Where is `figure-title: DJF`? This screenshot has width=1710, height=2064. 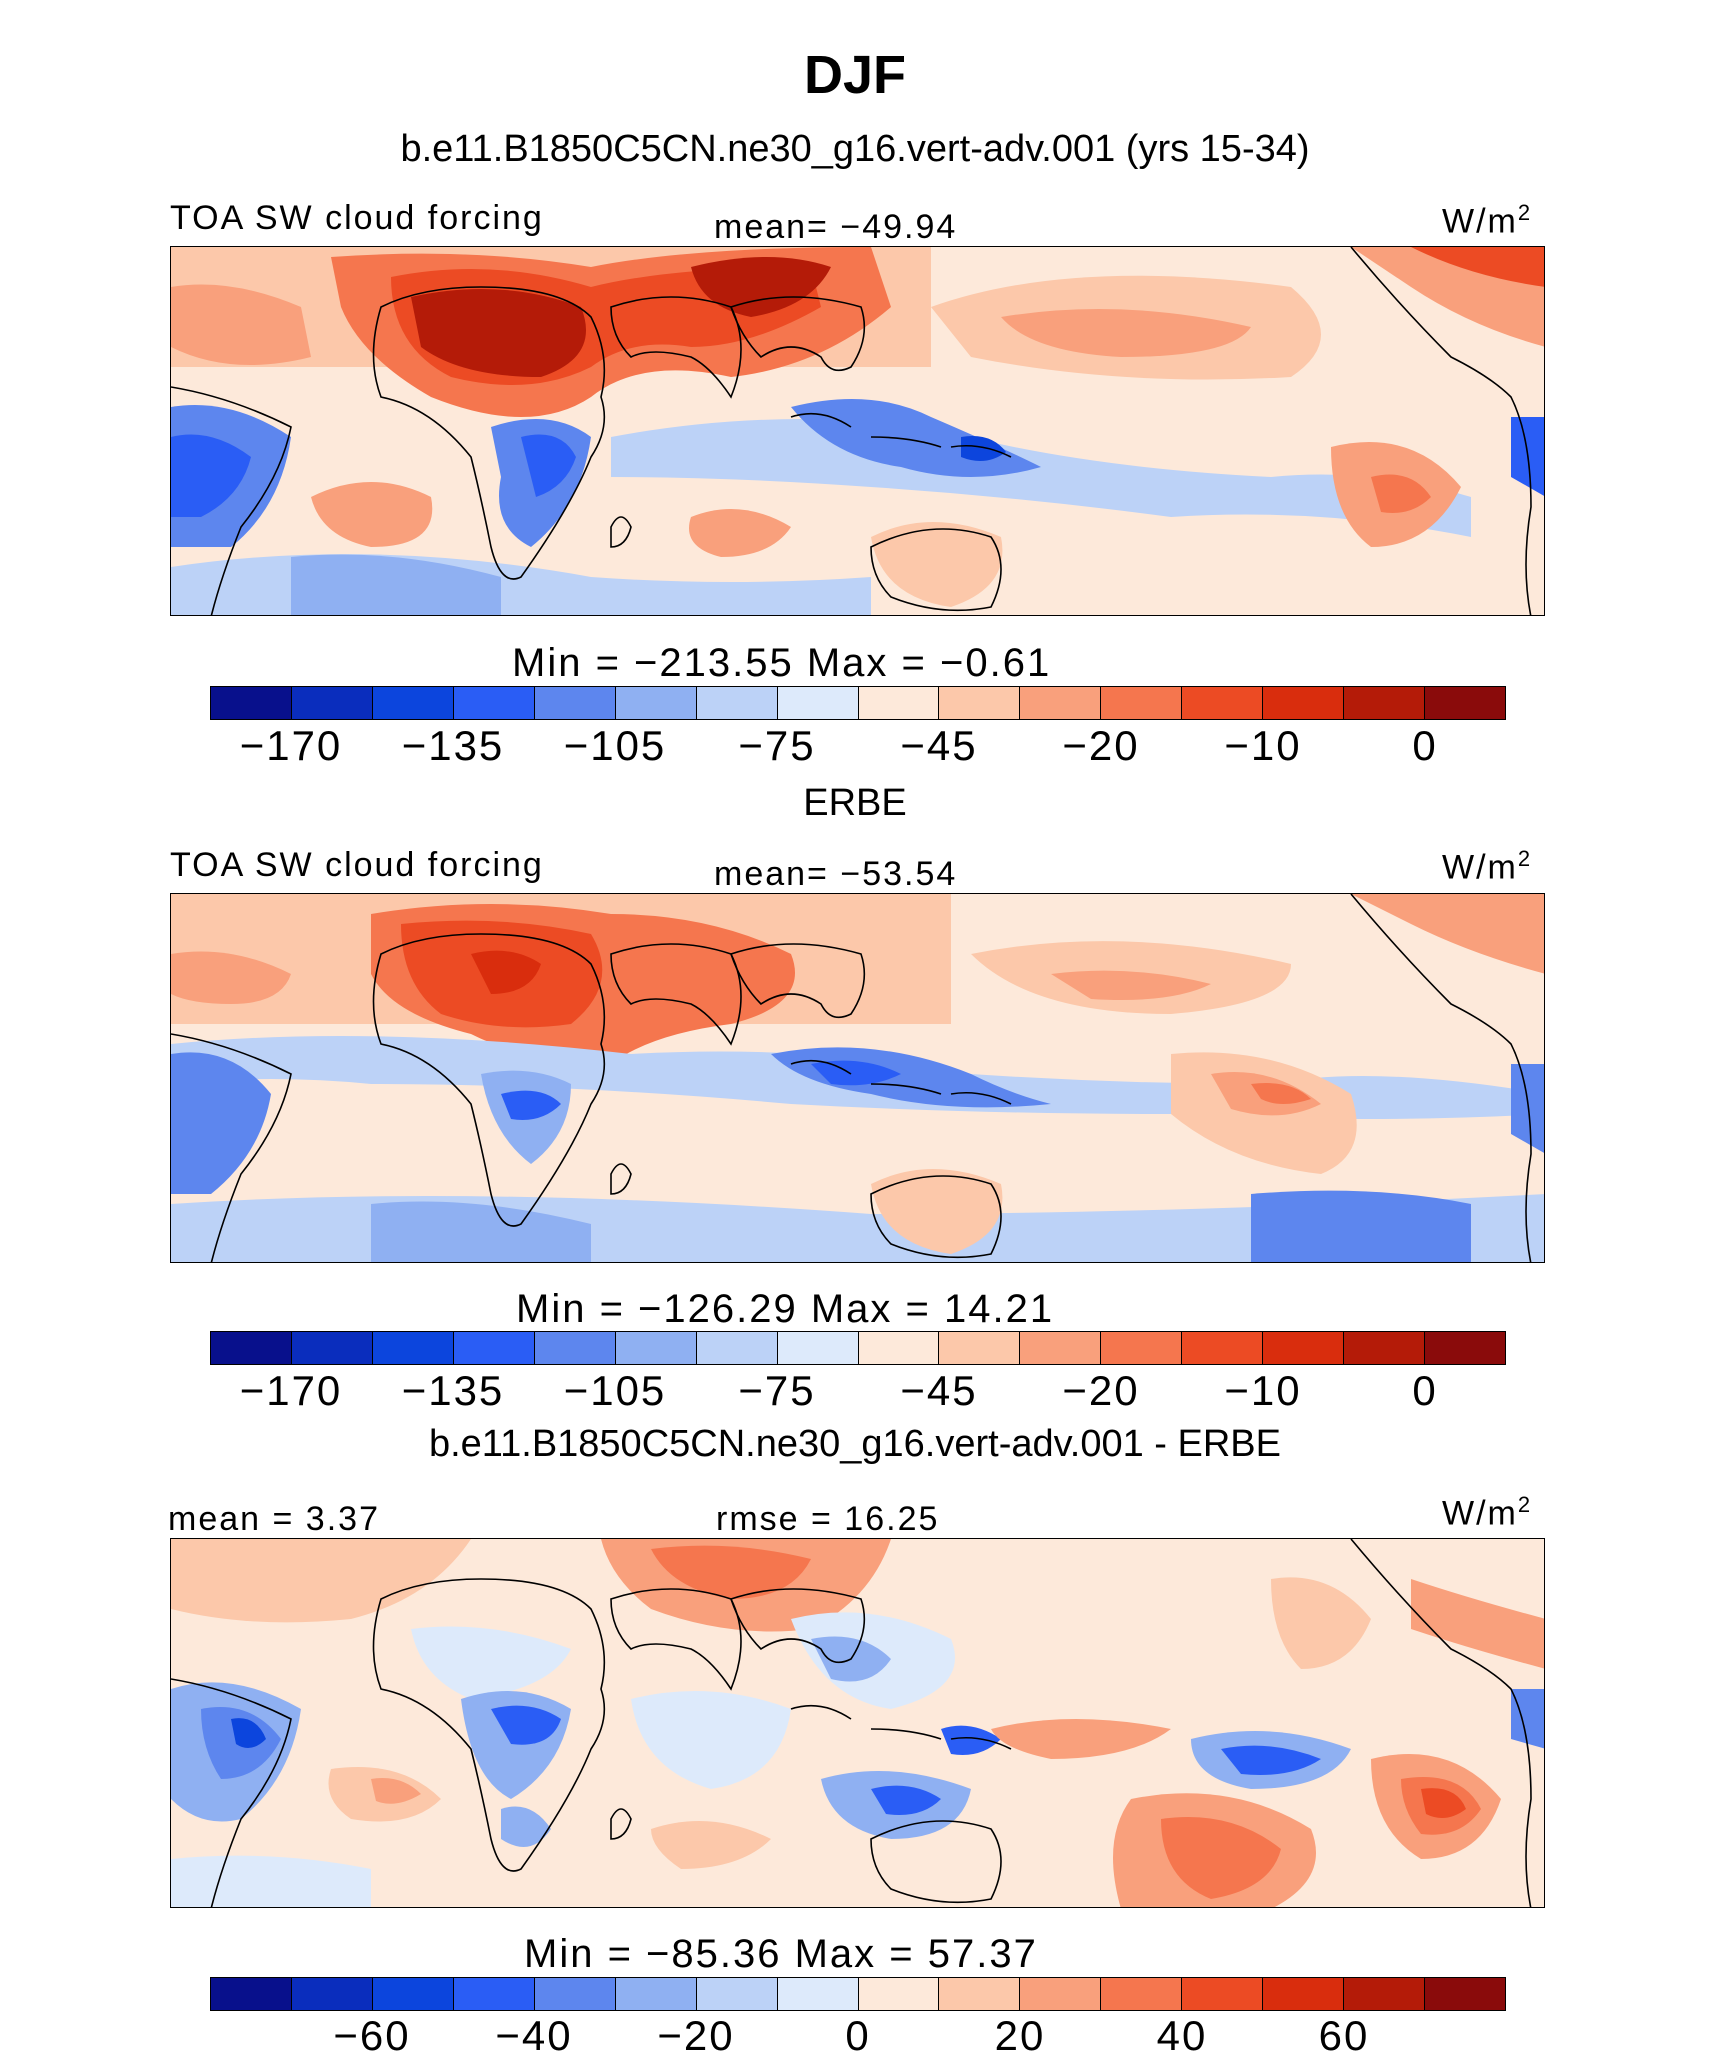
figure-title: DJF is located at coordinates (854, 75).